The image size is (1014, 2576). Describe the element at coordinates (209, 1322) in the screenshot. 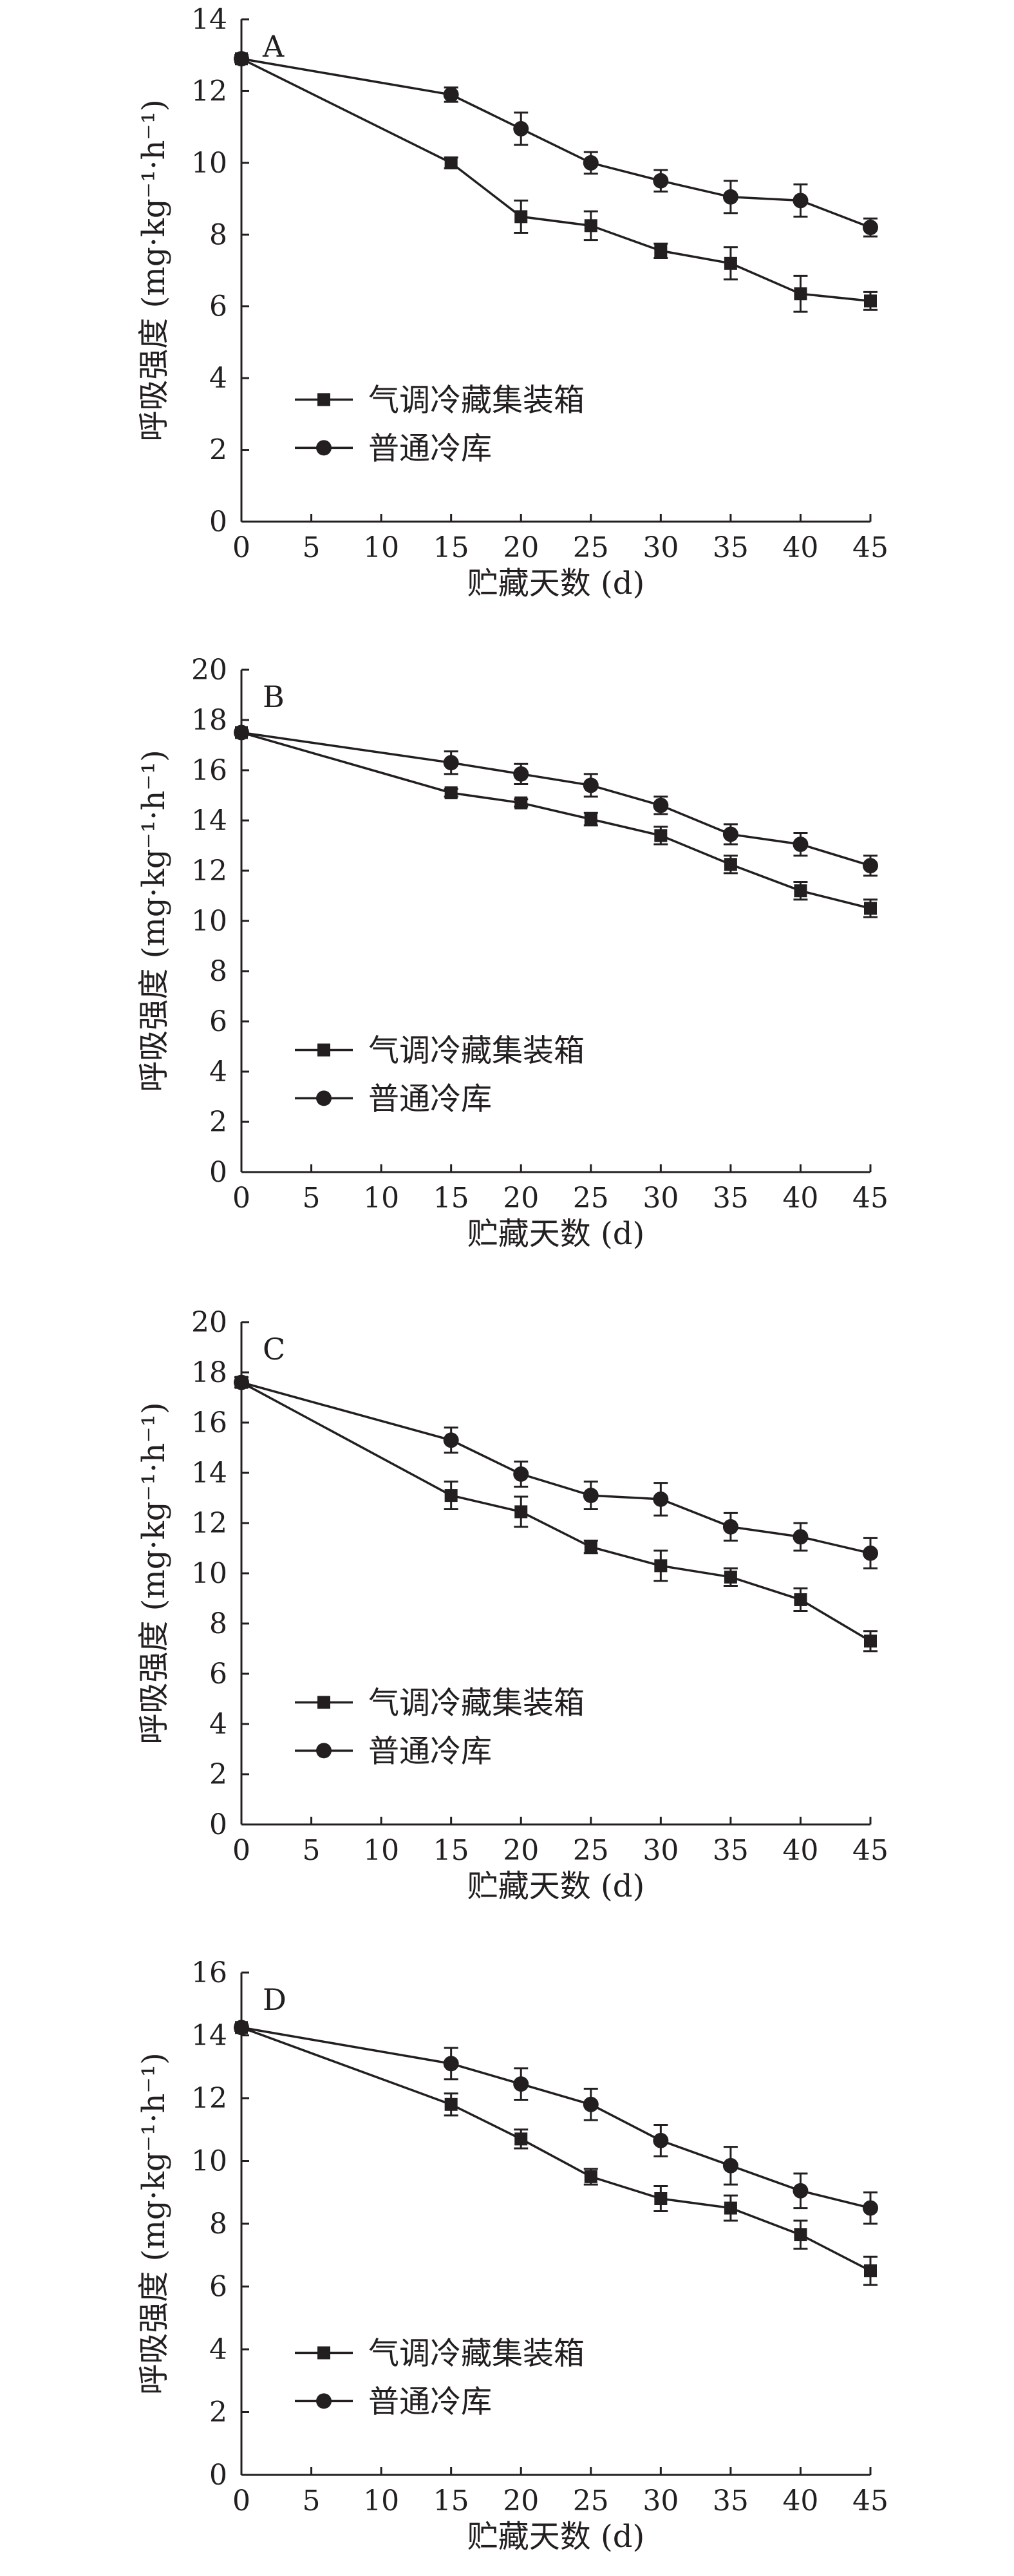

I see `y-tick-label: 20` at that location.